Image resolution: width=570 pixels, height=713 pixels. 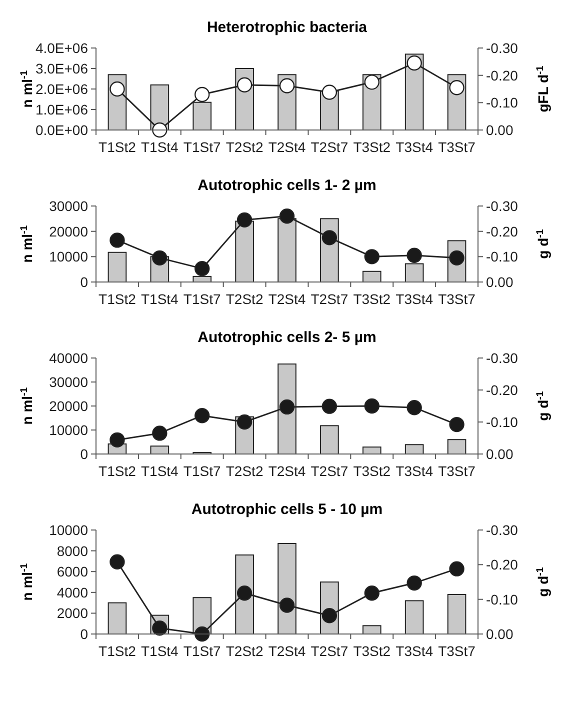 I want to click on y-tick-label: 2.0E+06, so click(x=61, y=89).